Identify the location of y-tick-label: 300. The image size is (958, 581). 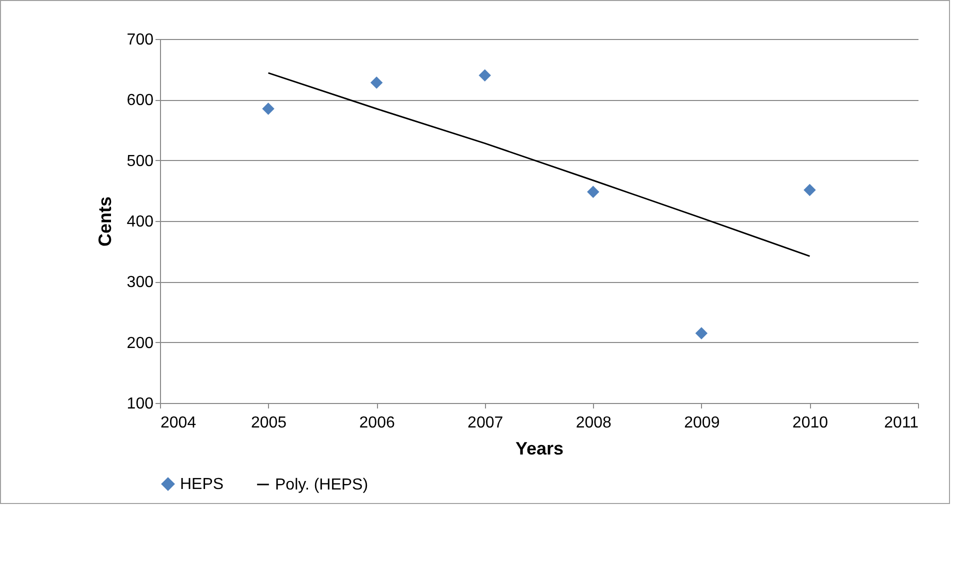
(140, 283).